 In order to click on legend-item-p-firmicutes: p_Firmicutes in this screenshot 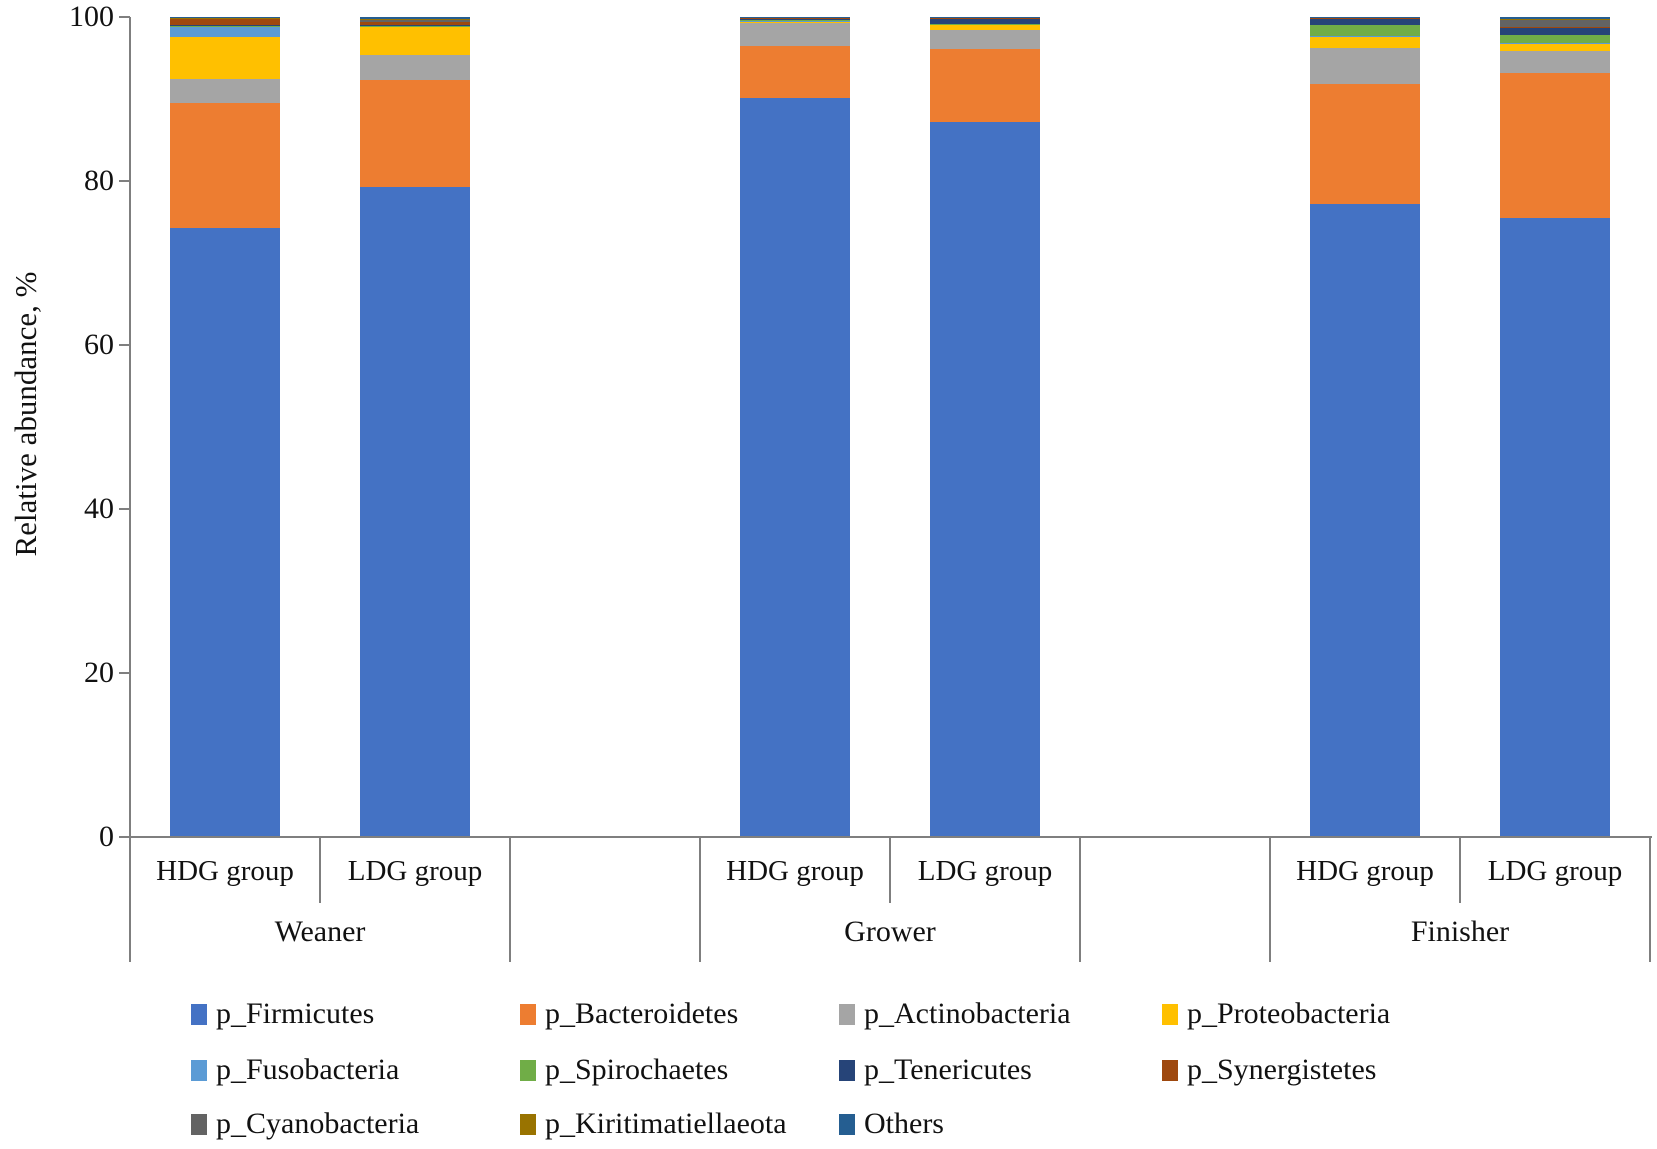, I will do `click(282, 1014)`.